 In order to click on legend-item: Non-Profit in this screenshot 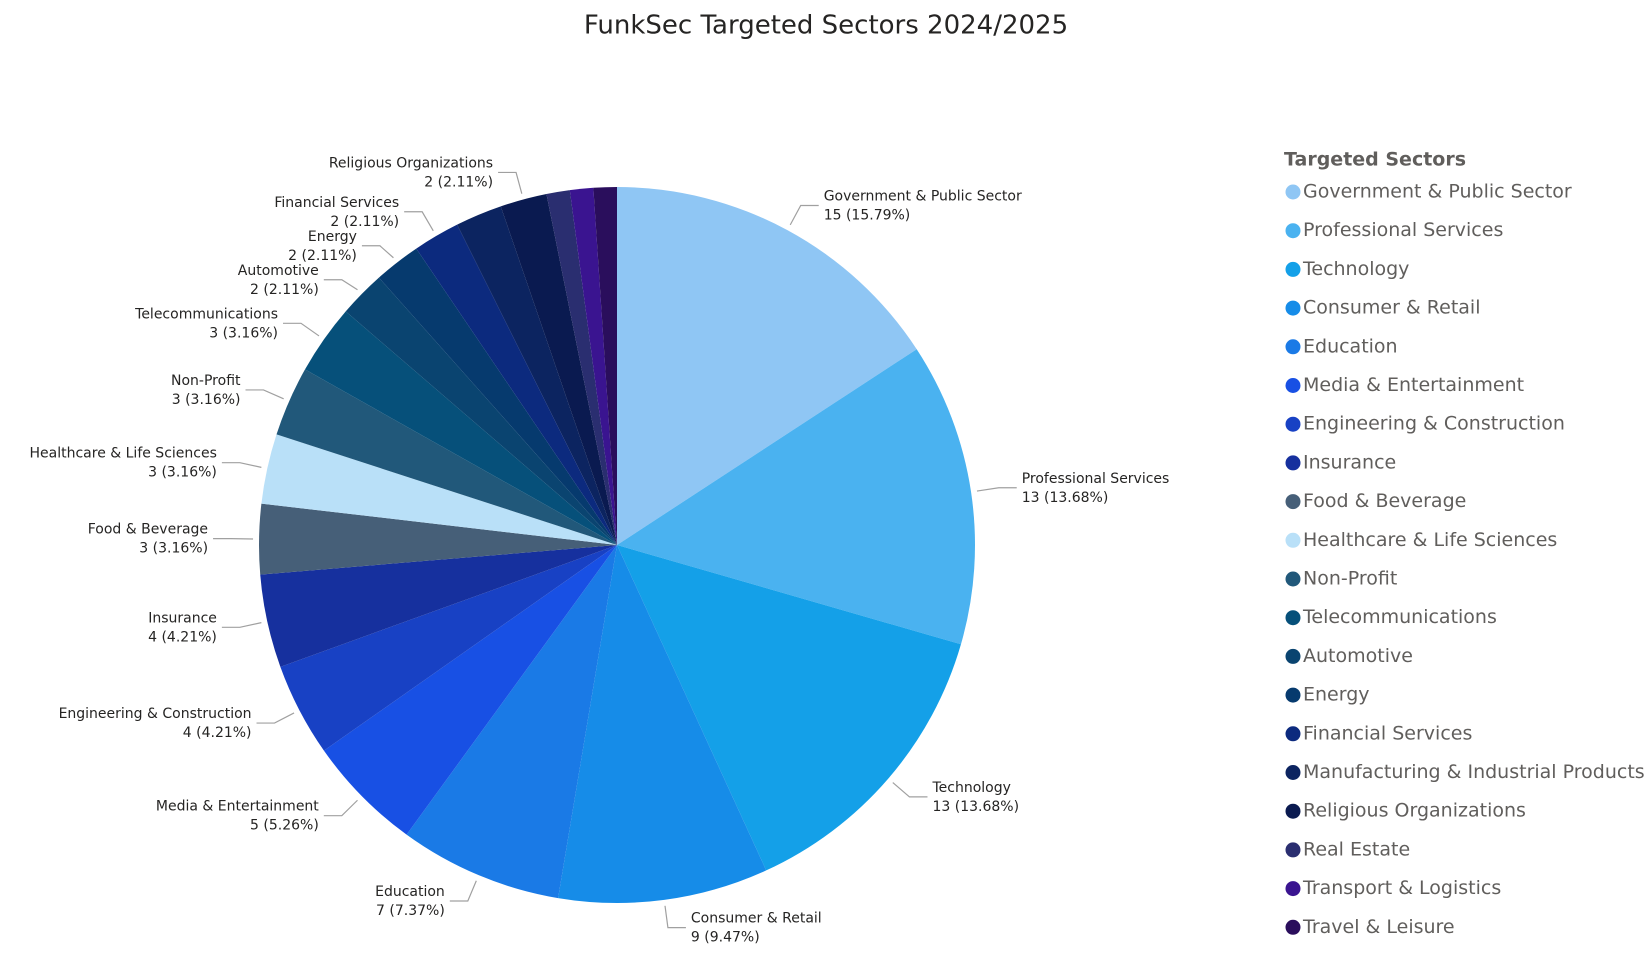, I will do `click(1341, 579)`.